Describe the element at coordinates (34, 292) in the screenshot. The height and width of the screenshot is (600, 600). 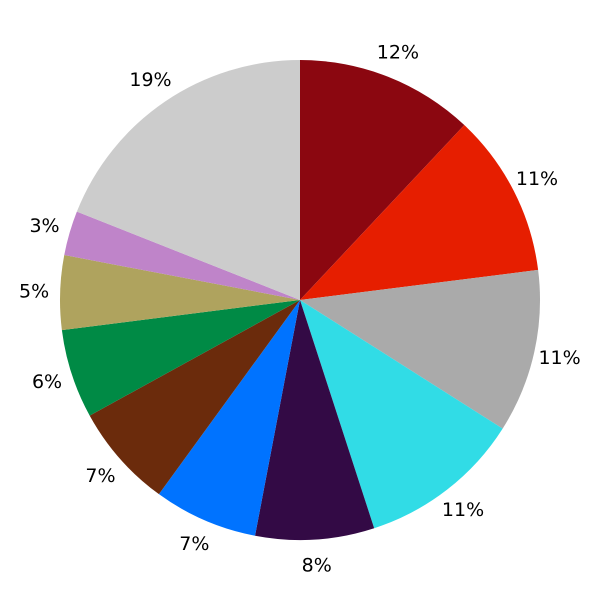
I see `slice-label: 5%` at that location.